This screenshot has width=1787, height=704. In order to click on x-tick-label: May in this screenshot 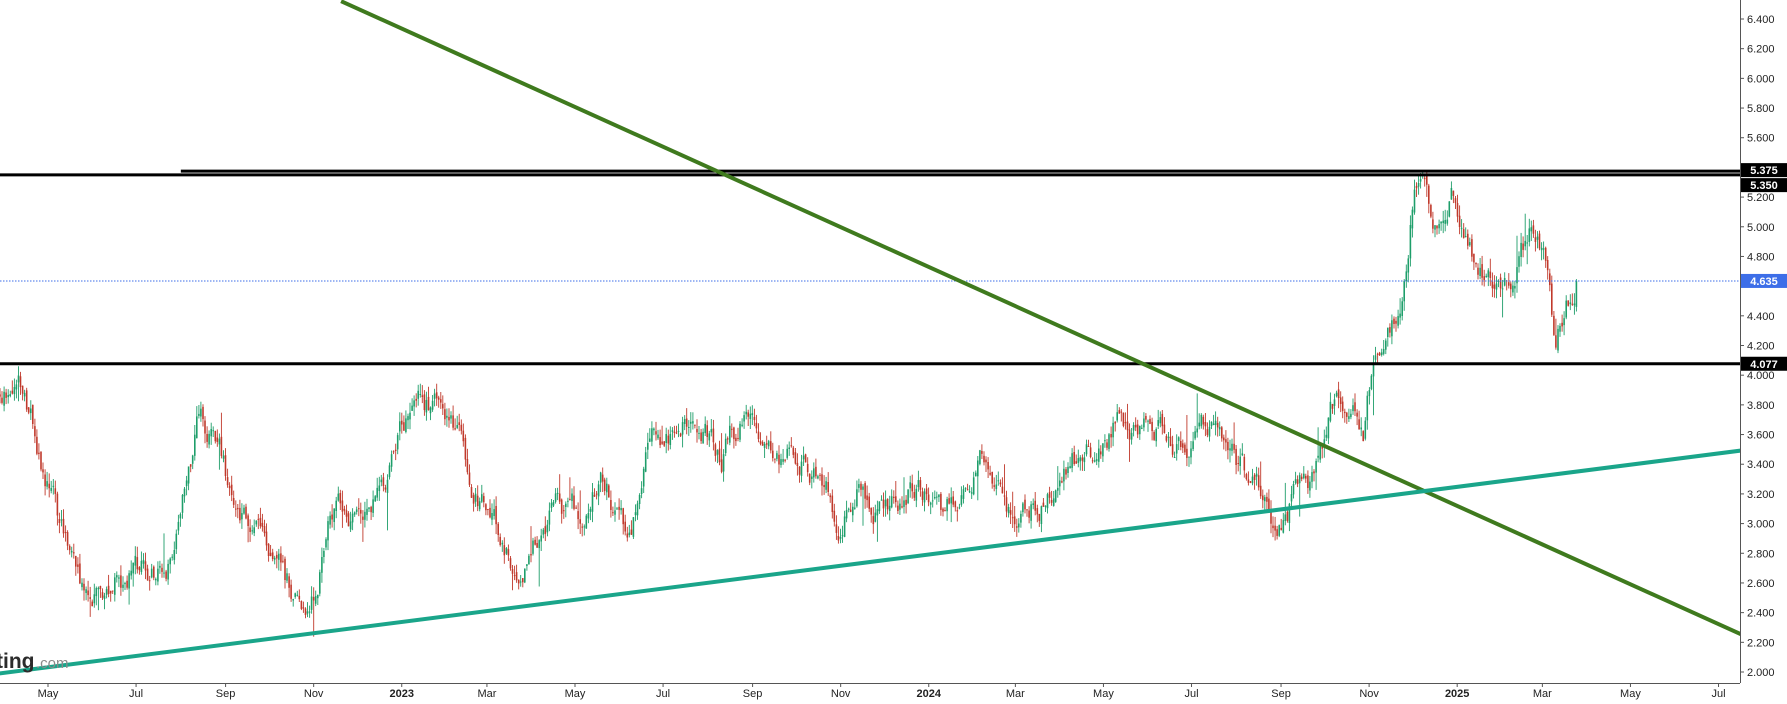, I will do `click(1630, 694)`.